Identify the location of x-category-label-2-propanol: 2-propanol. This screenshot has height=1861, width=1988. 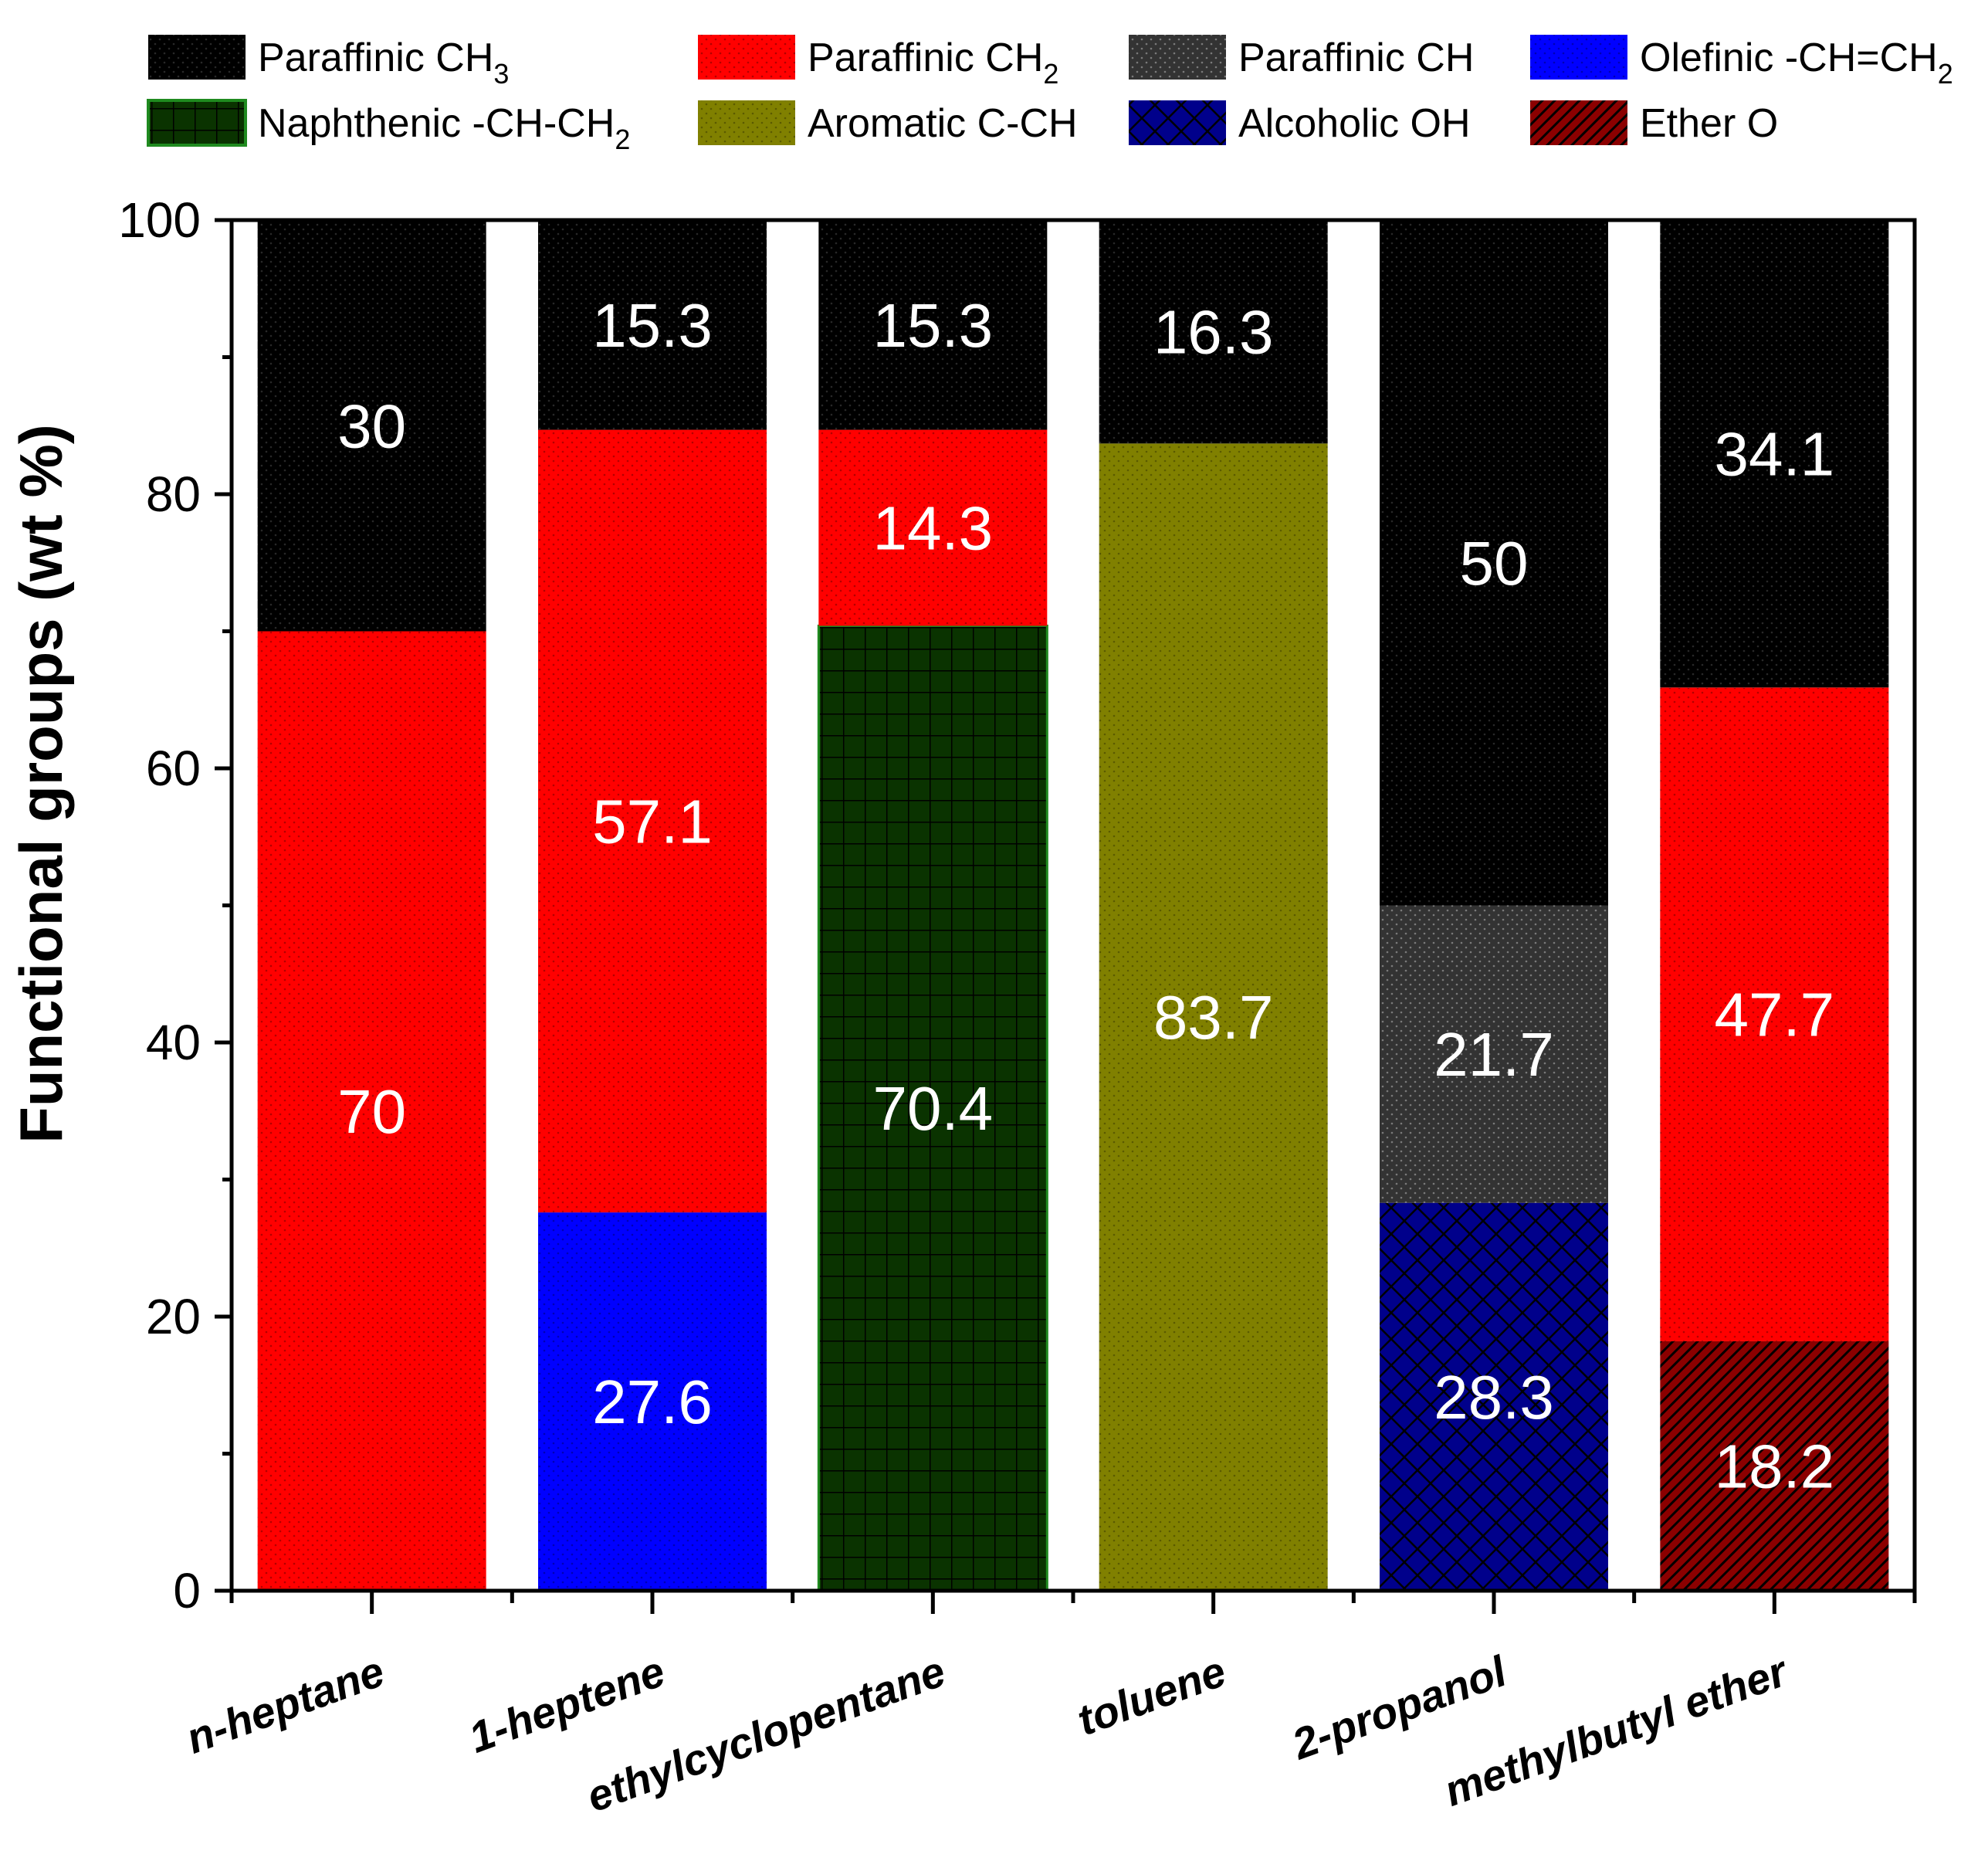
(1399, 1708).